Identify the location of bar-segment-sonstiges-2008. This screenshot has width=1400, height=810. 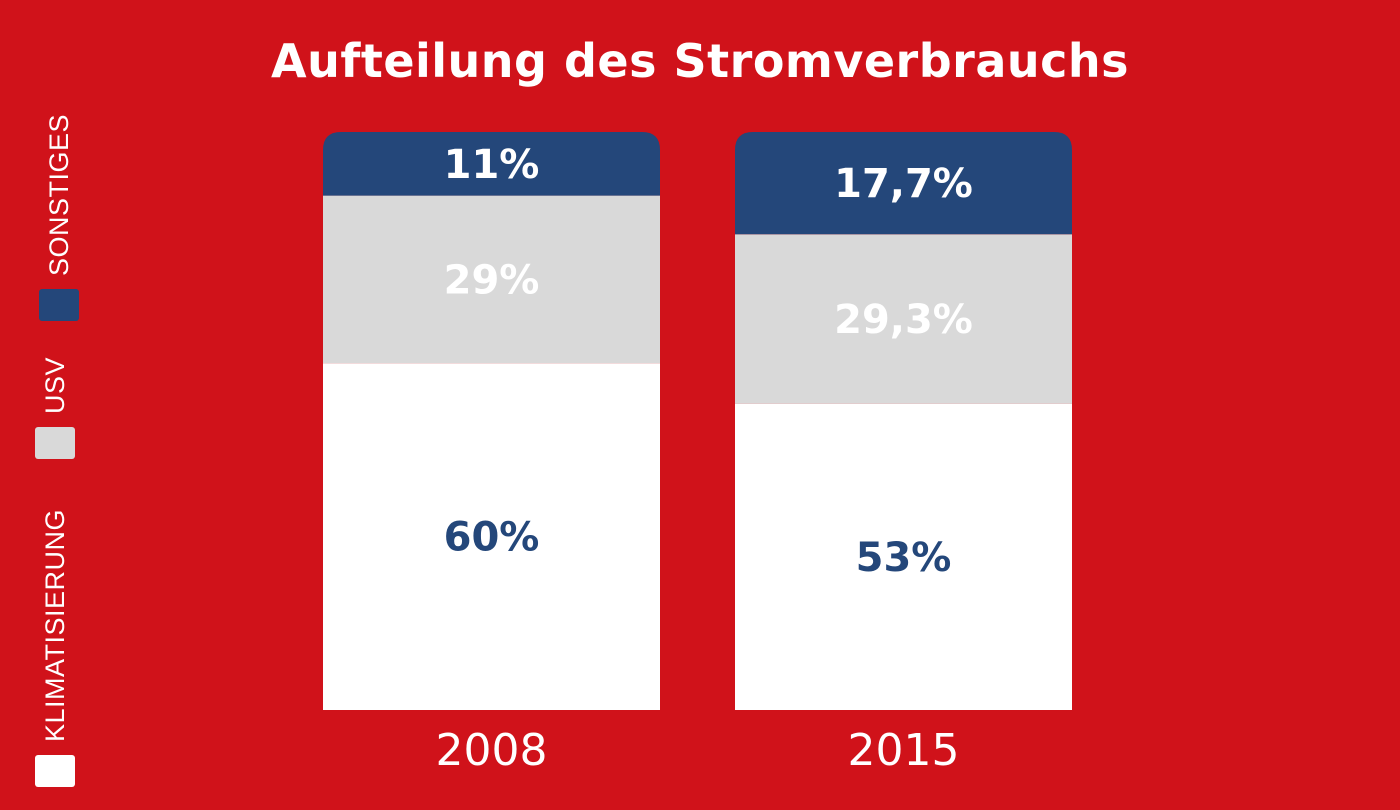
(491, 164).